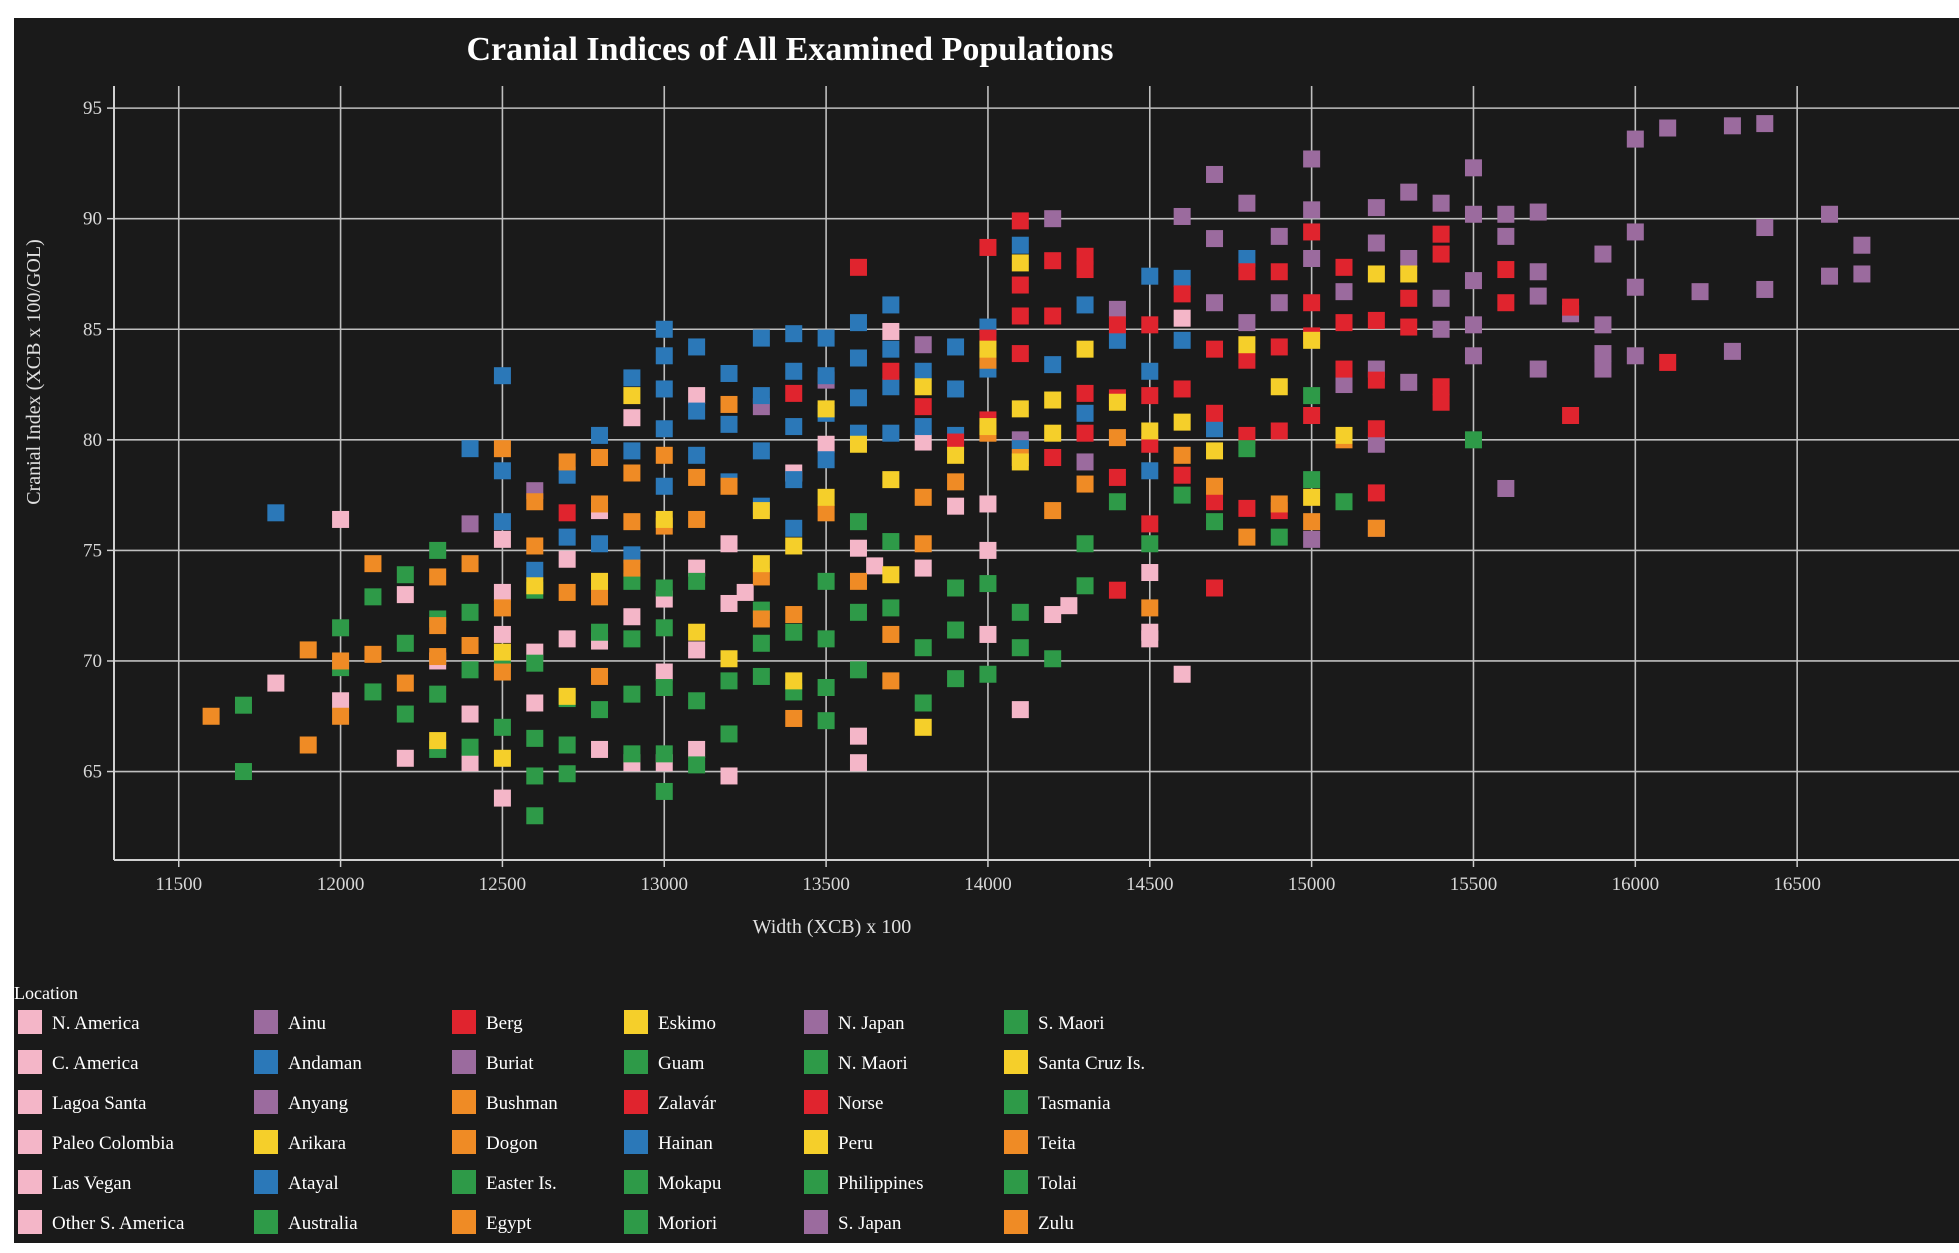 The height and width of the screenshot is (1253, 1959). I want to click on y-tick-label: 95, so click(92, 108).